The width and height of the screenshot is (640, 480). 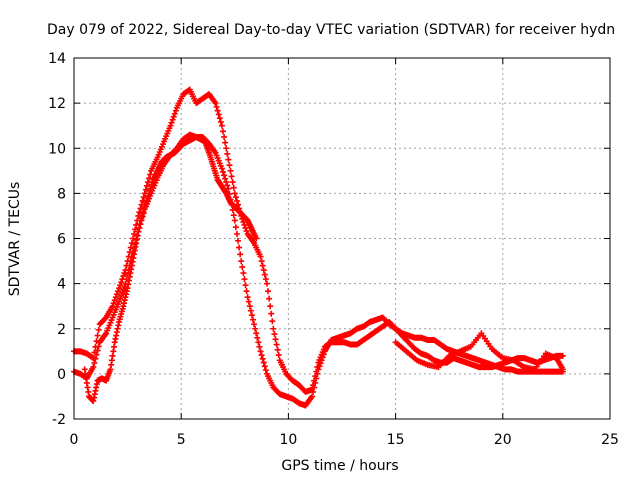 What do you see at coordinates (181, 440) in the screenshot?
I see `x-tick-label: 5` at bounding box center [181, 440].